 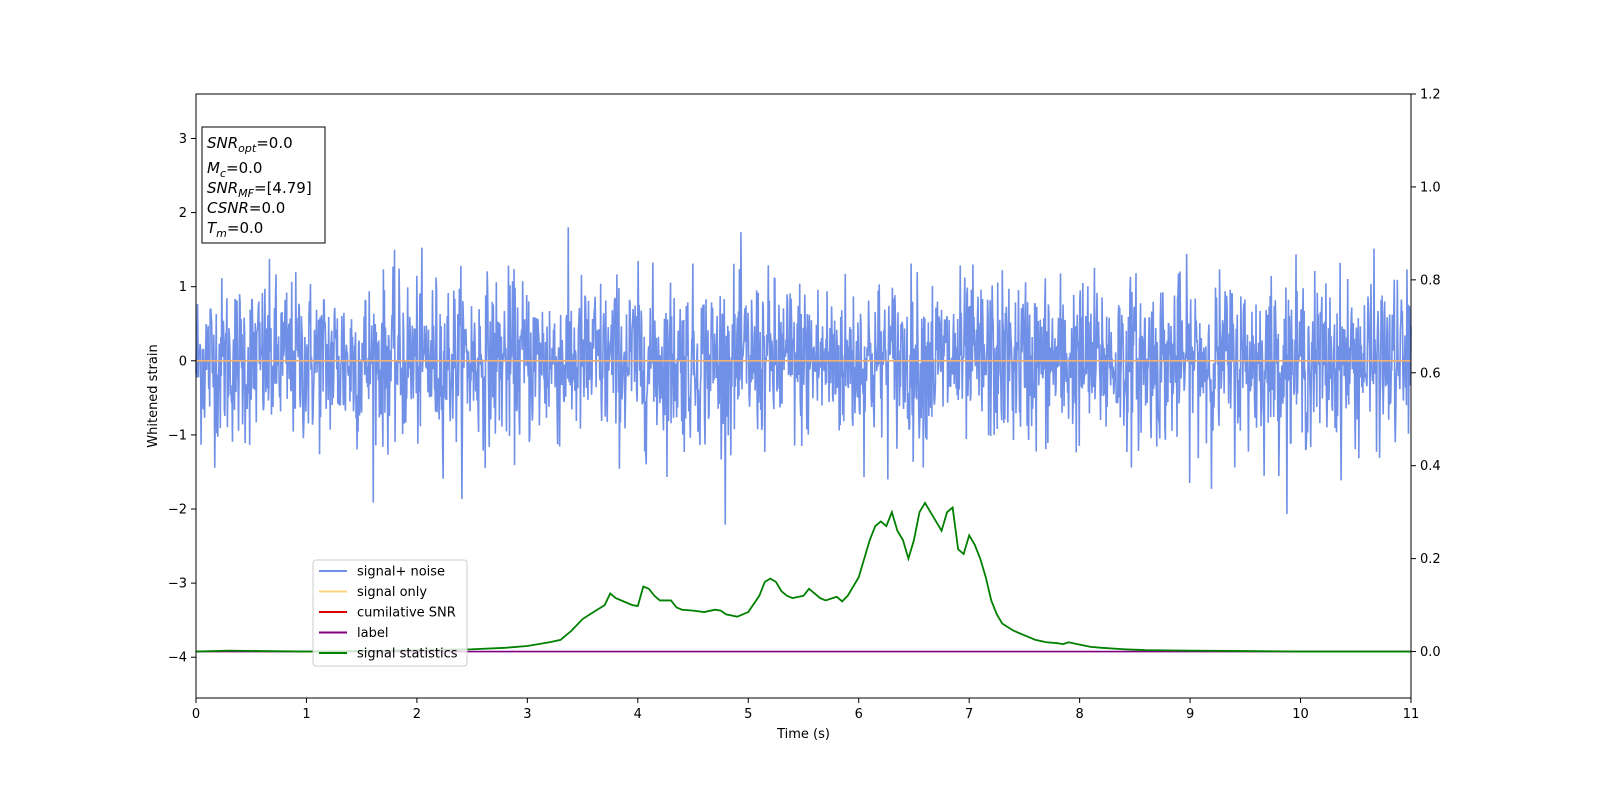 I want to click on info-line: SNRMF=[4.79], so click(x=259, y=189).